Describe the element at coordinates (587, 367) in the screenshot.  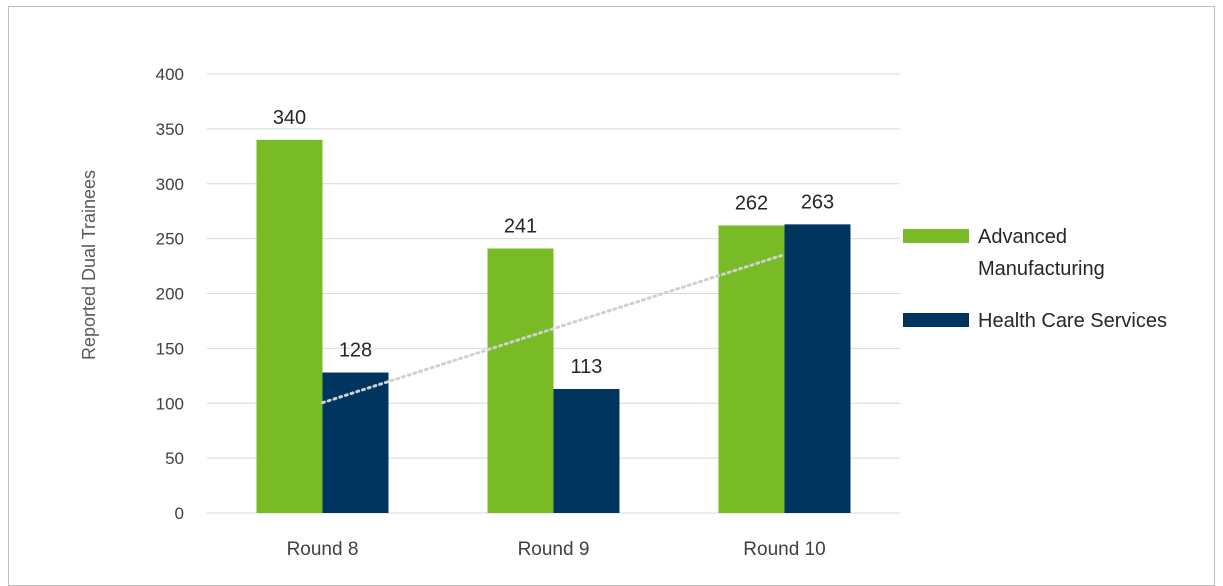
I see `data-label: 113` at that location.